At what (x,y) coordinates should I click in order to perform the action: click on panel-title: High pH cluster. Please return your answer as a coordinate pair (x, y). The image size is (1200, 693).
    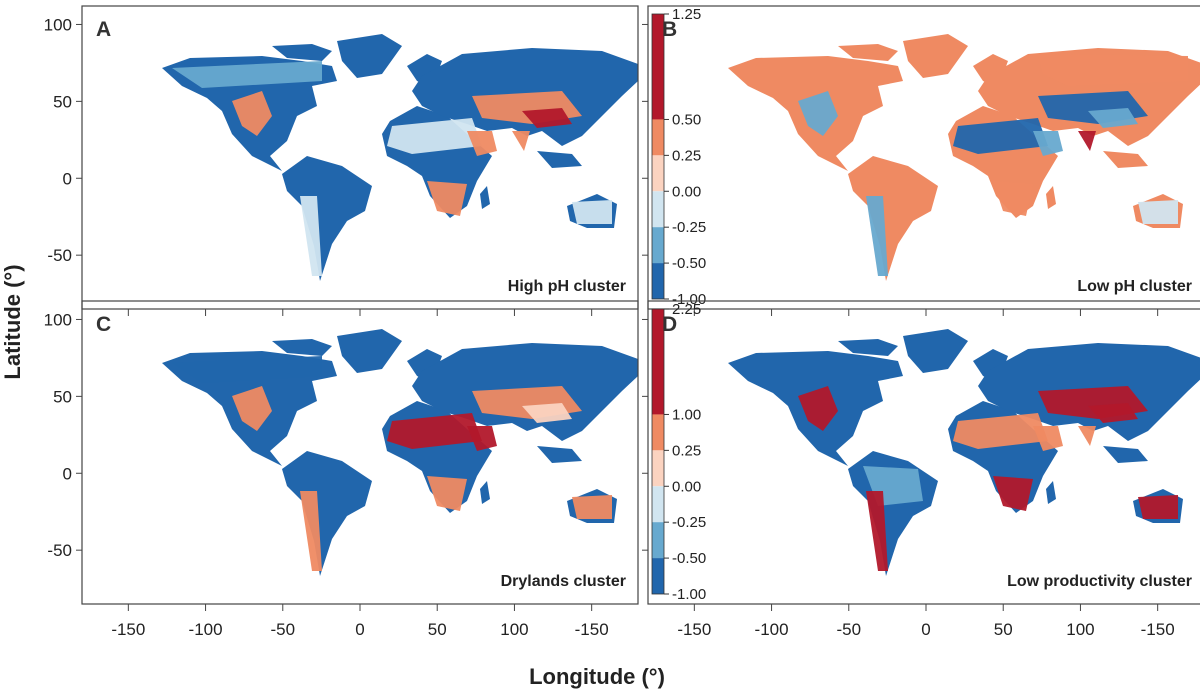
    Looking at the image, I should click on (567, 286).